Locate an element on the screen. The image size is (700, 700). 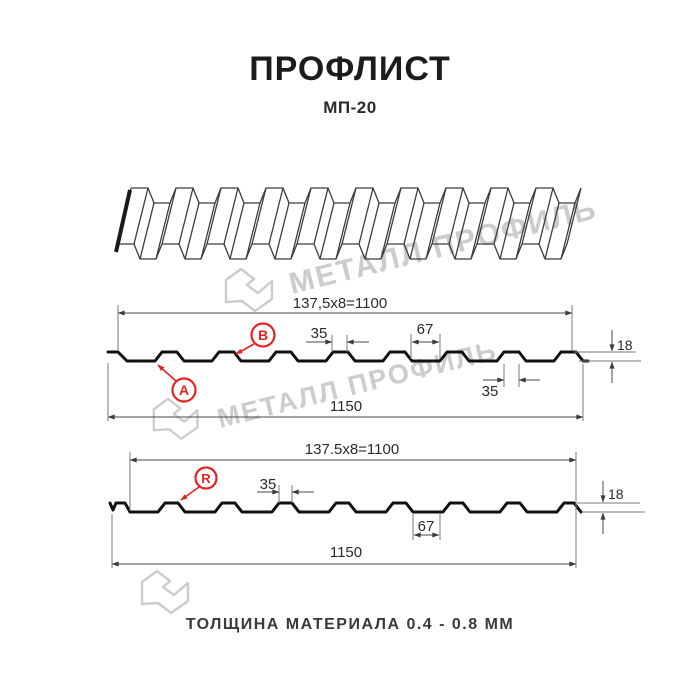
cross-section-2: 137.5x8=1100 35 67 is located at coordinates (376, 504).